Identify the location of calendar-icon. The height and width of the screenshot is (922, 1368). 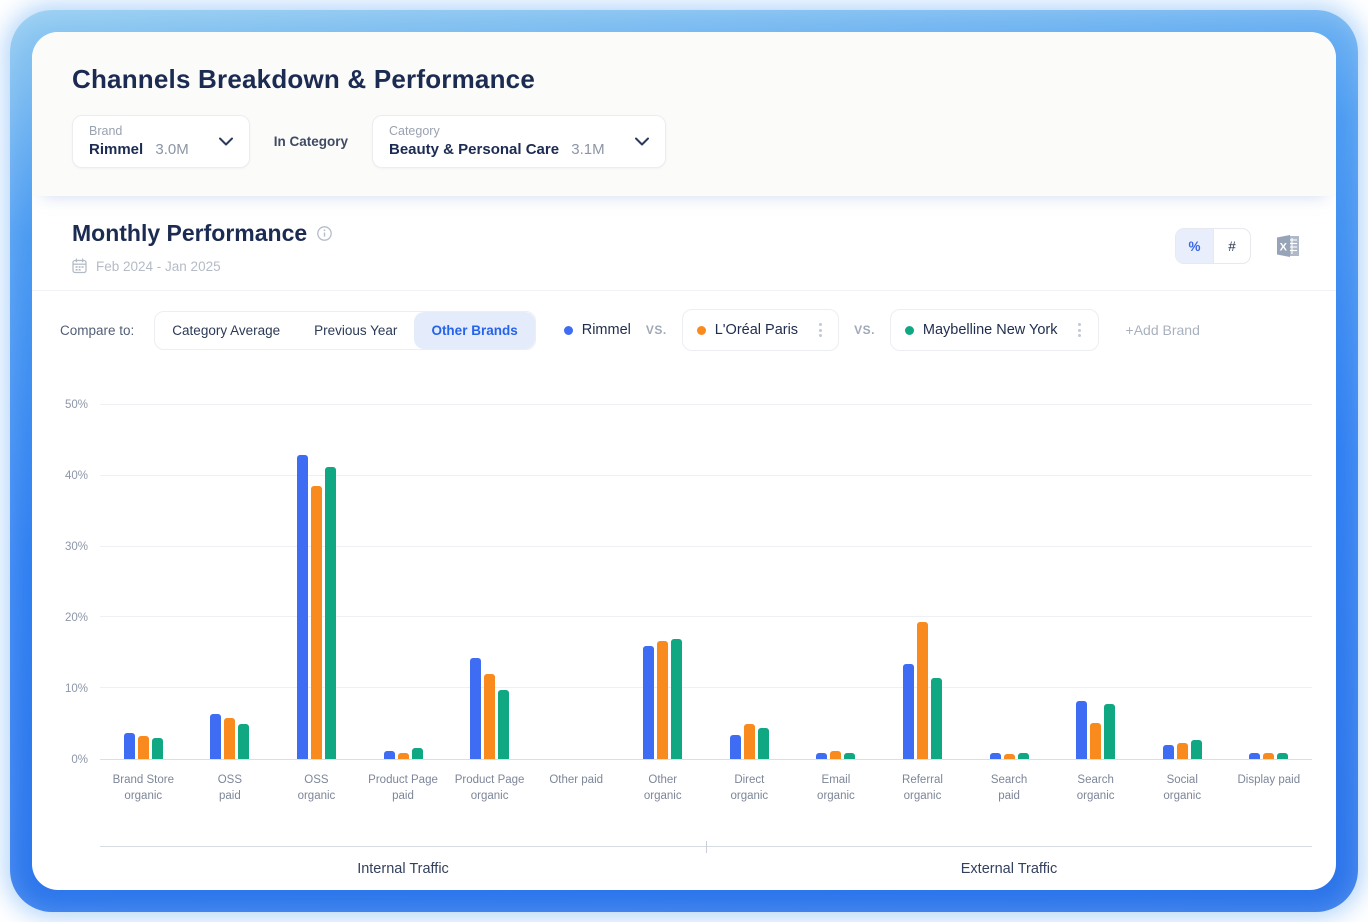
(79, 266).